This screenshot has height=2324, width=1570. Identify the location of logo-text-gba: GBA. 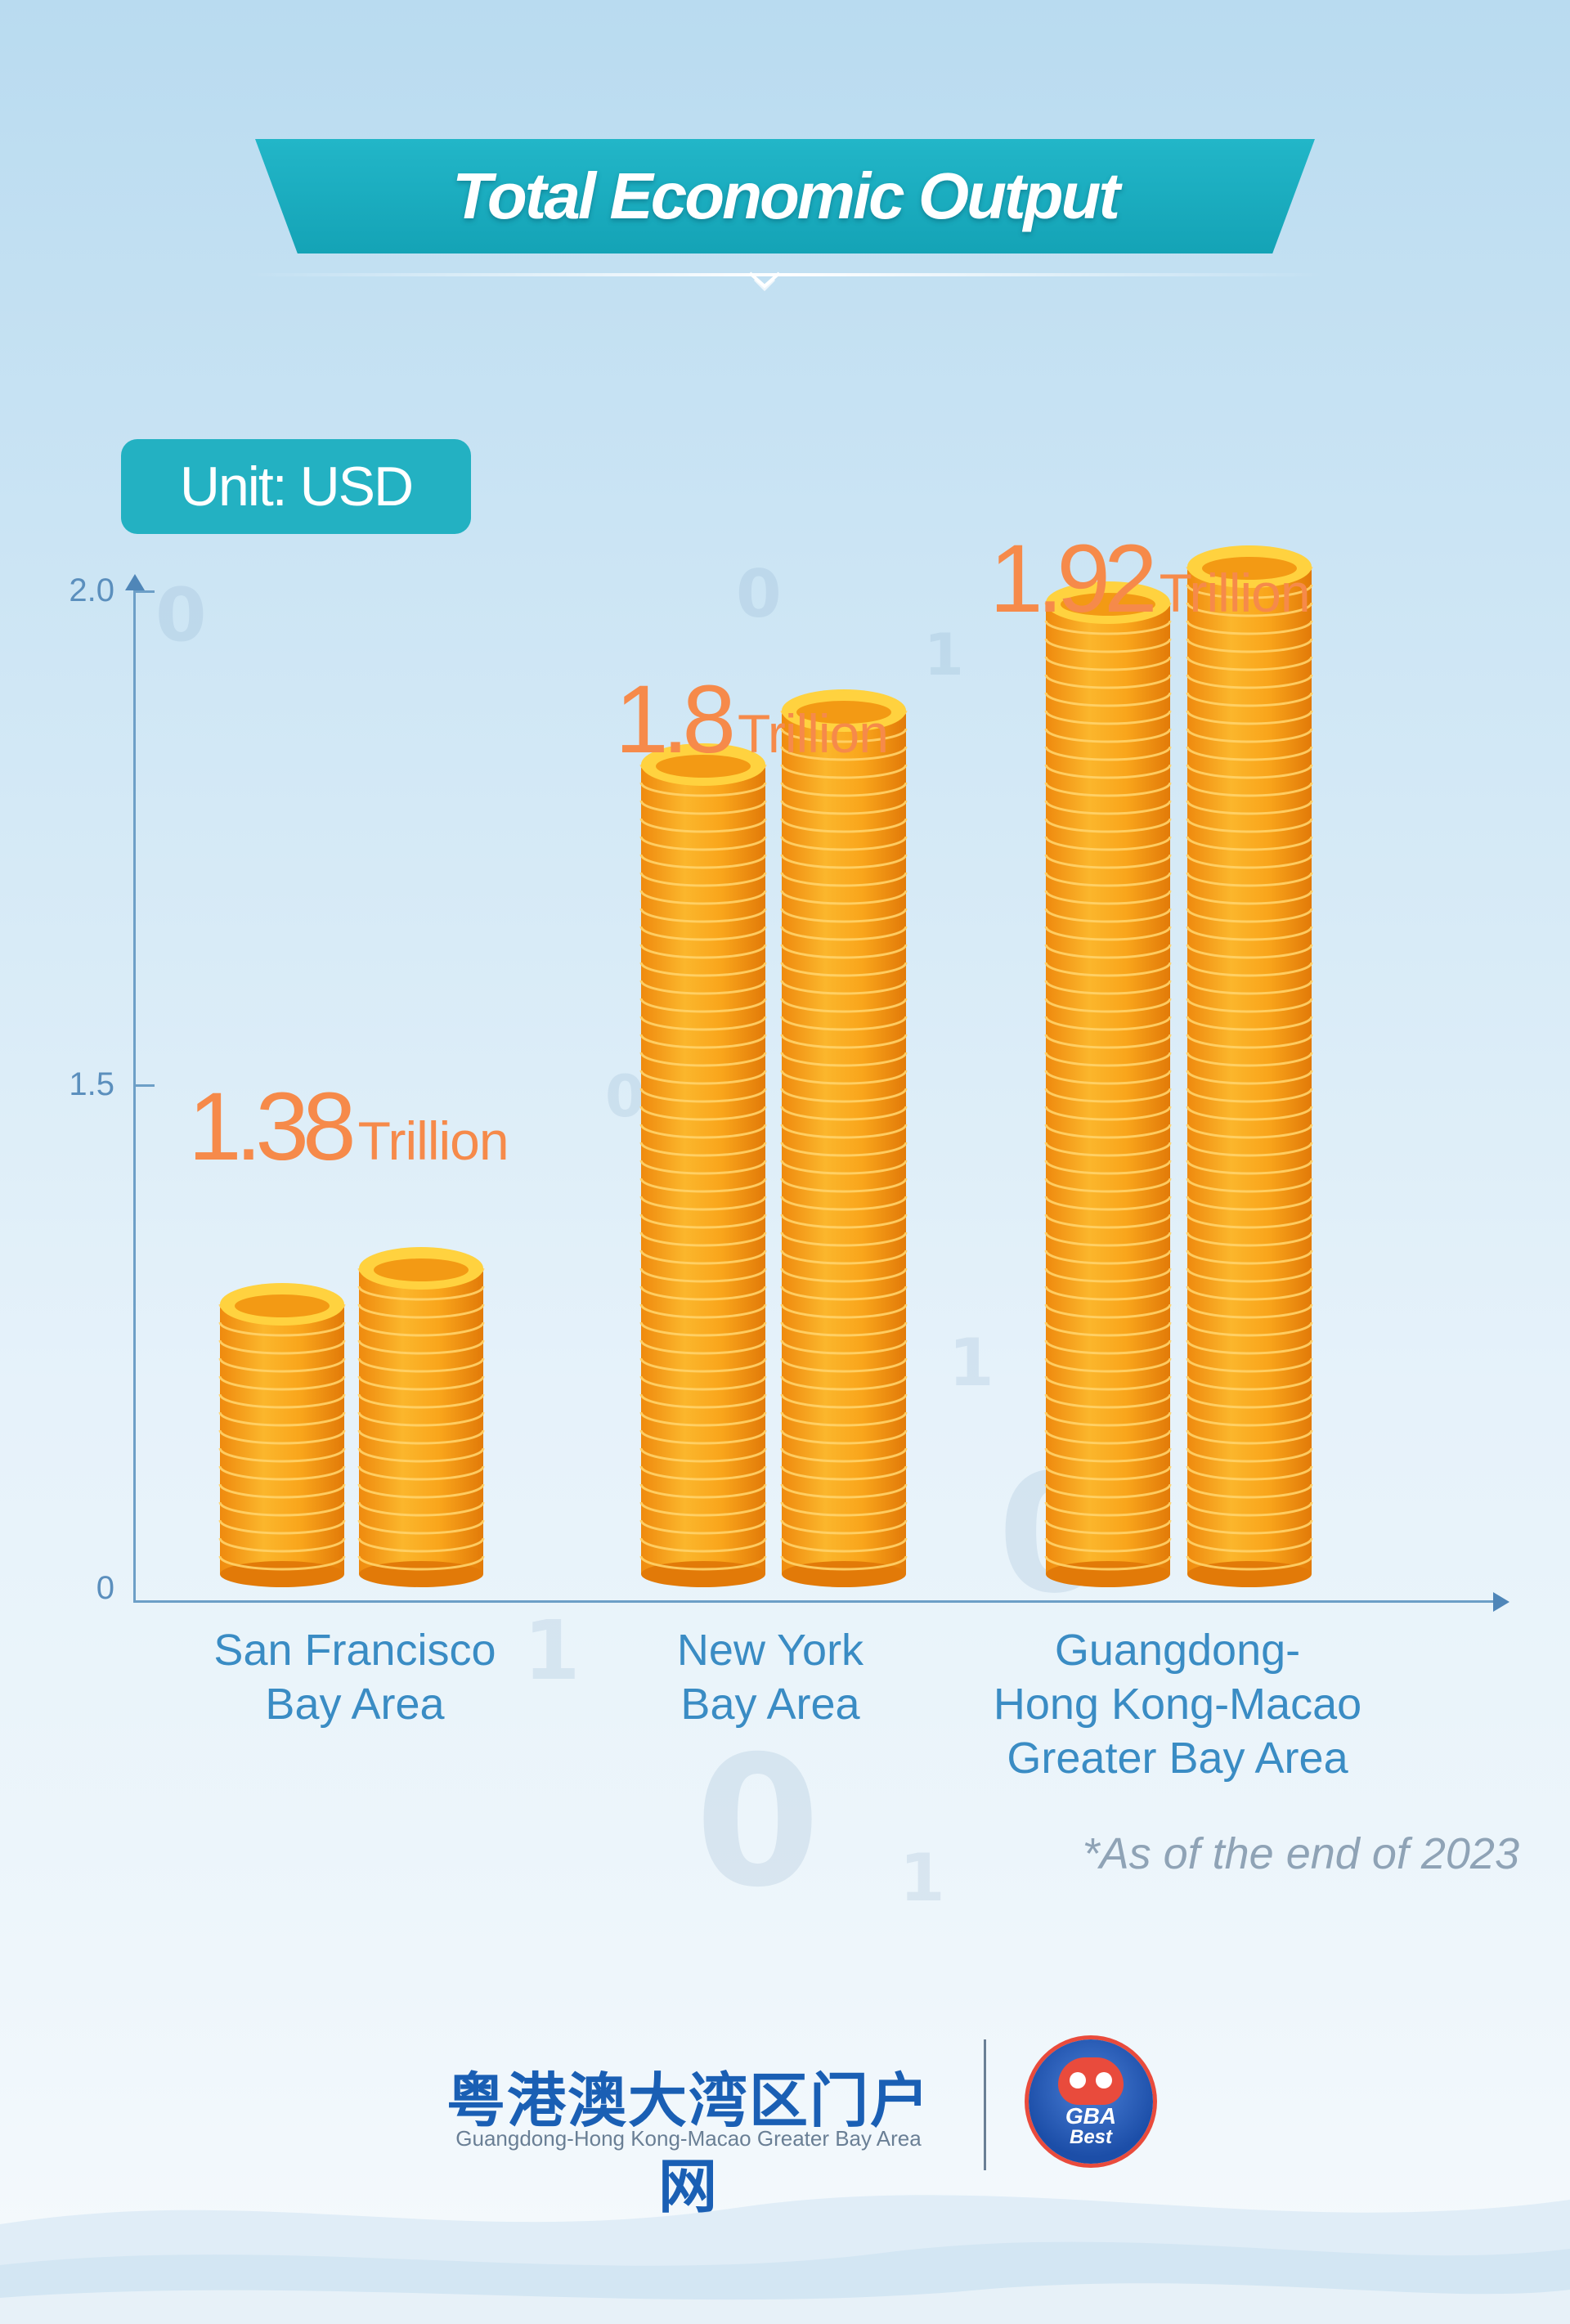
(1091, 2116).